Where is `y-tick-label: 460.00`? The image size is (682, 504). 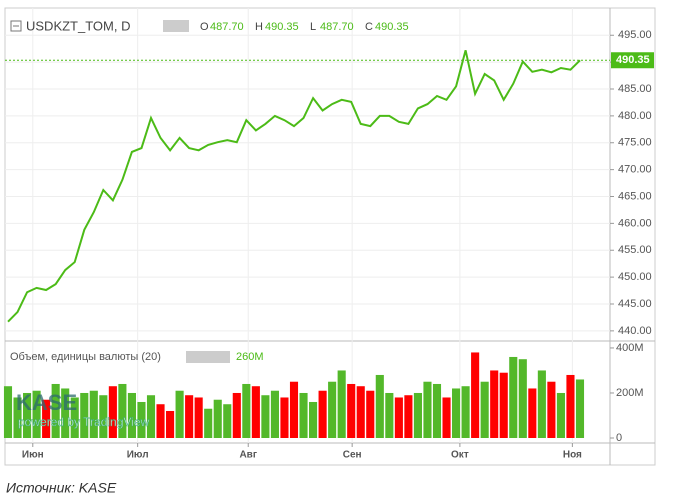 y-tick-label: 460.00 is located at coordinates (635, 223).